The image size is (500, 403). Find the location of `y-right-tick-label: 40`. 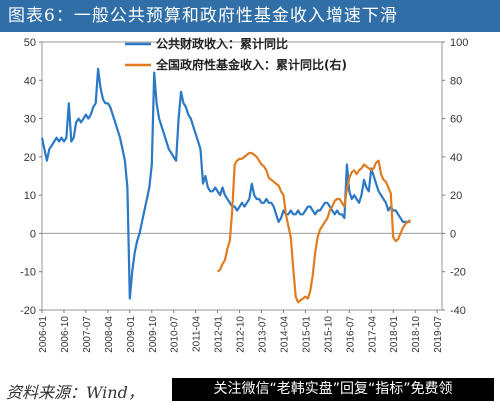

y-right-tick-label: 40 is located at coordinates (456, 158).